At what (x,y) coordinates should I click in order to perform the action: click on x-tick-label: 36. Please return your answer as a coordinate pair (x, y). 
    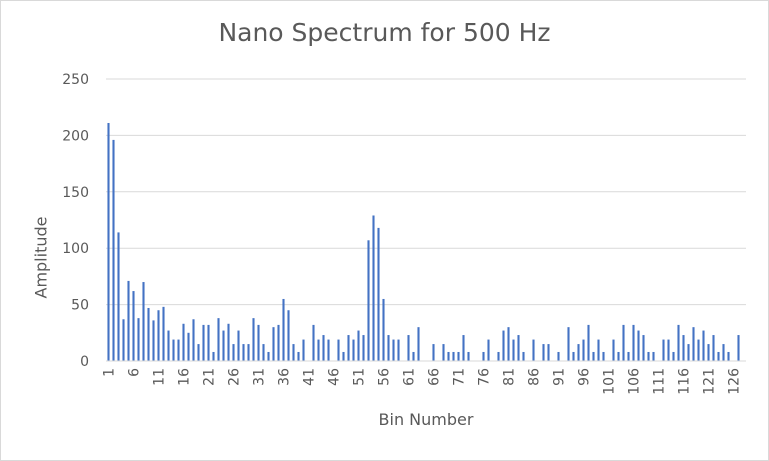
    Looking at the image, I should click on (285, 377).